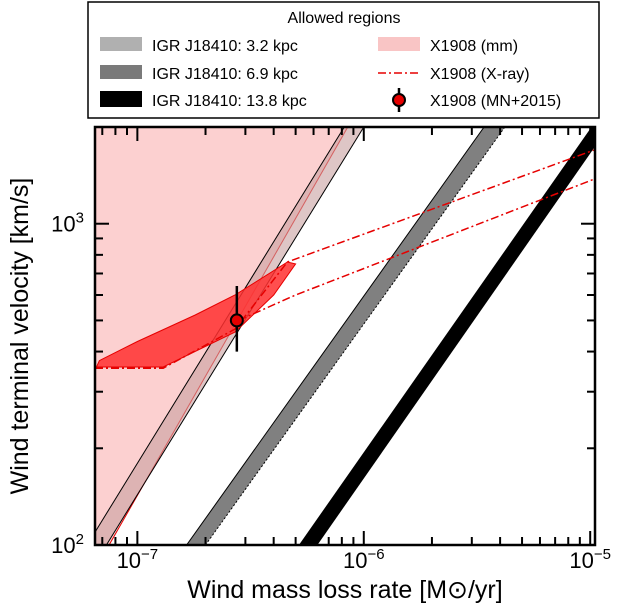 Image resolution: width=622 pixels, height=615 pixels. What do you see at coordinates (121, 72) in the screenshot?
I see `legend-swatch-igr69` at bounding box center [121, 72].